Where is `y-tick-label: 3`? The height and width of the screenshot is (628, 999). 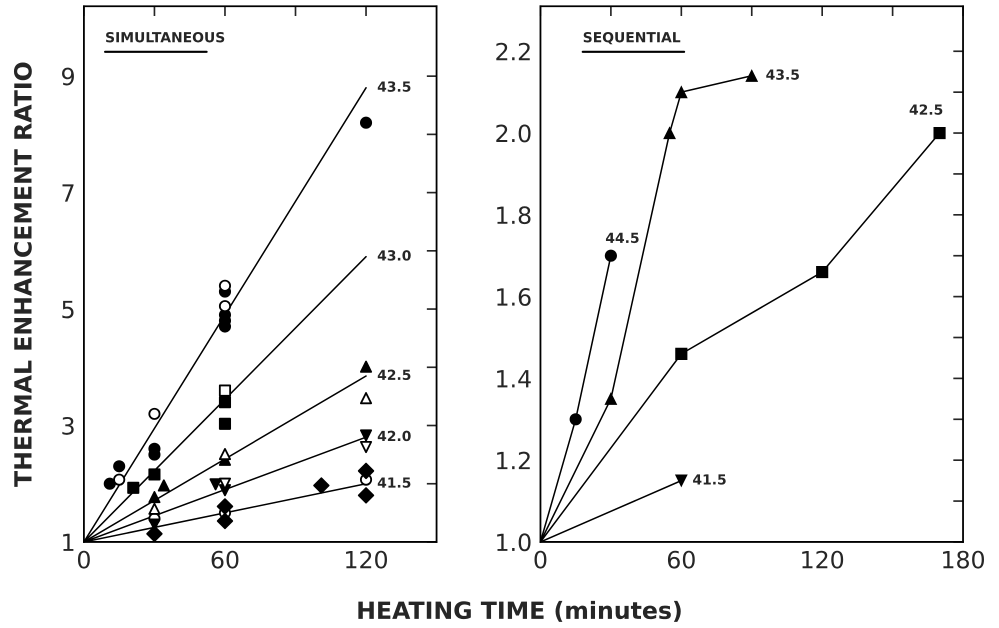
y-tick-label: 3 is located at coordinates (68, 425).